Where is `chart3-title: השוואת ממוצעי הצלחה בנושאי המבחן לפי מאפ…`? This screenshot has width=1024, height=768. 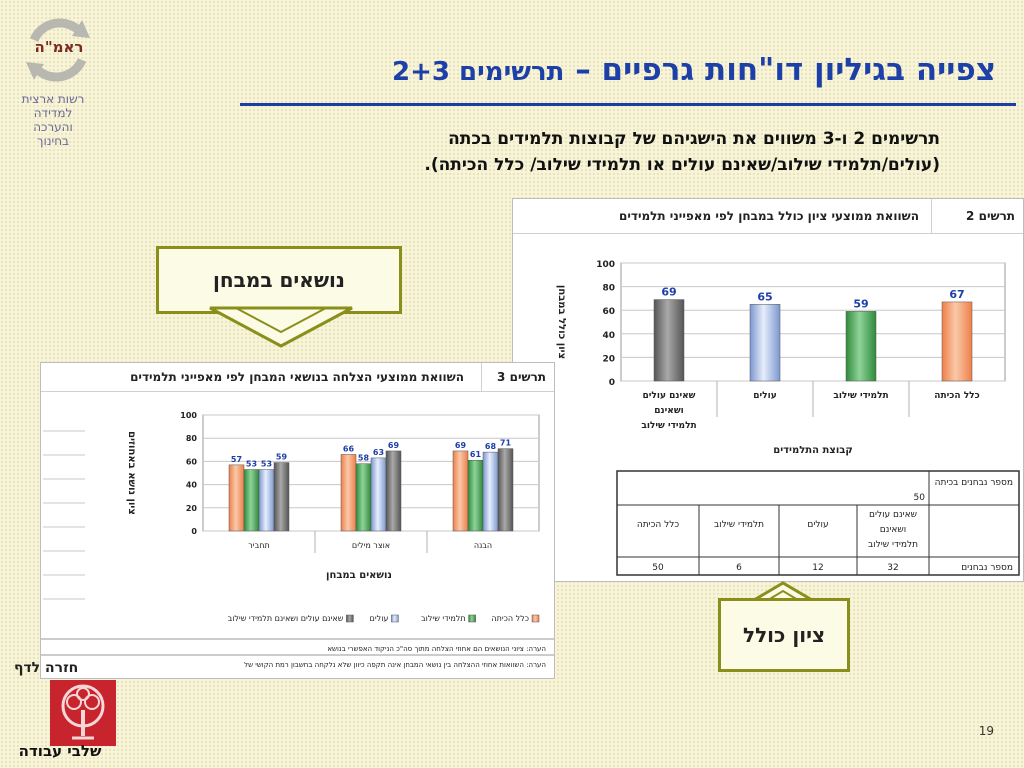 chart3-title: השוואת ממוצעי הצלחה בנושאי המבחן לפי מאפ… is located at coordinates (297, 377).